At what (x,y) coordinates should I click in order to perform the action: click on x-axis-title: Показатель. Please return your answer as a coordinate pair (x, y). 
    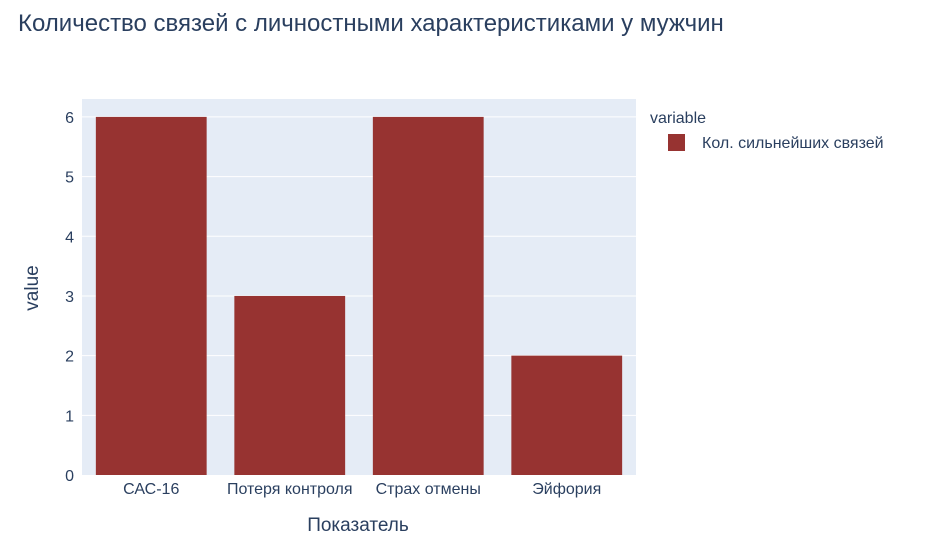
    Looking at the image, I should click on (358, 525).